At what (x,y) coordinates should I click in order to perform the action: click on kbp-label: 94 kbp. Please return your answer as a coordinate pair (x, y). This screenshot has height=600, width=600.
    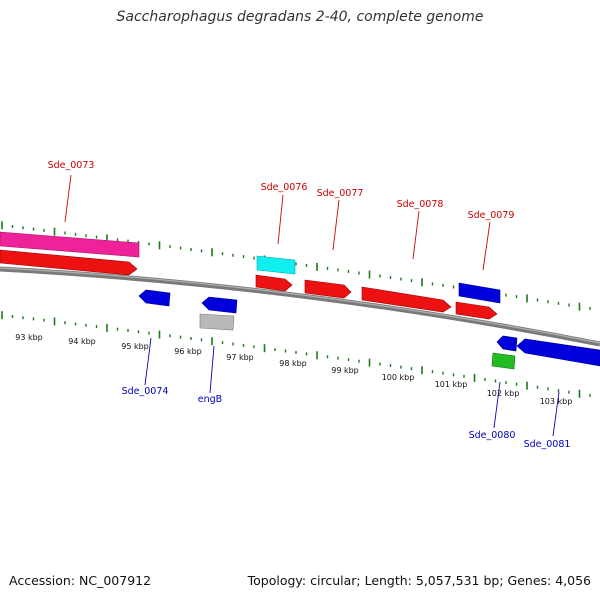
    Looking at the image, I should click on (82, 341).